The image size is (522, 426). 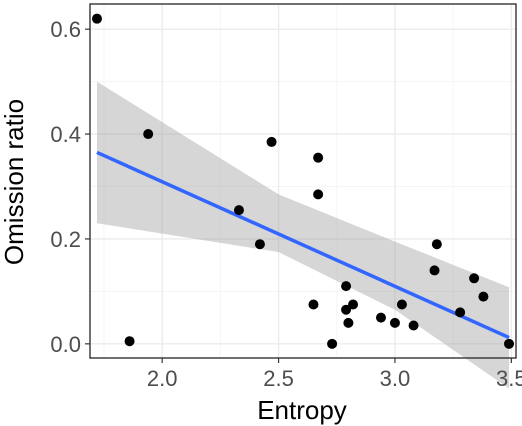 I want to click on x-tick-label: 2.5, so click(x=278, y=378).